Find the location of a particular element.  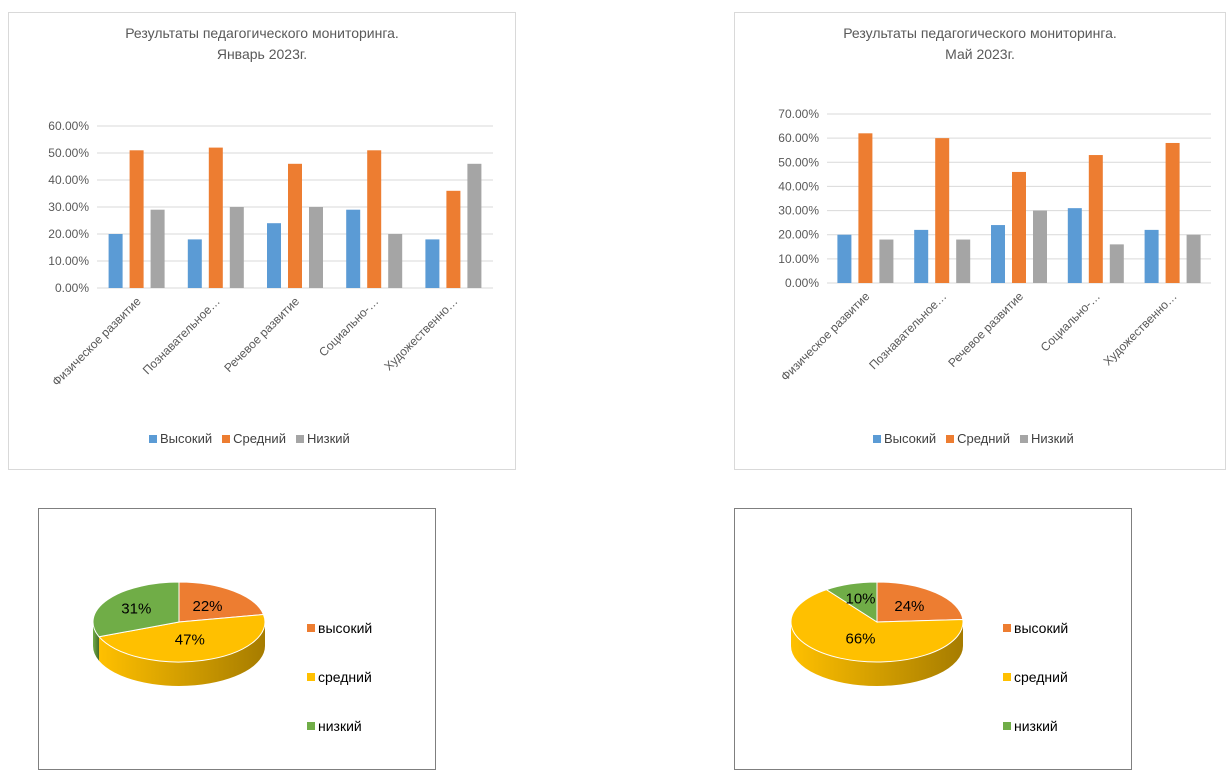

pie-value-label: 22% is located at coordinates (207, 606).